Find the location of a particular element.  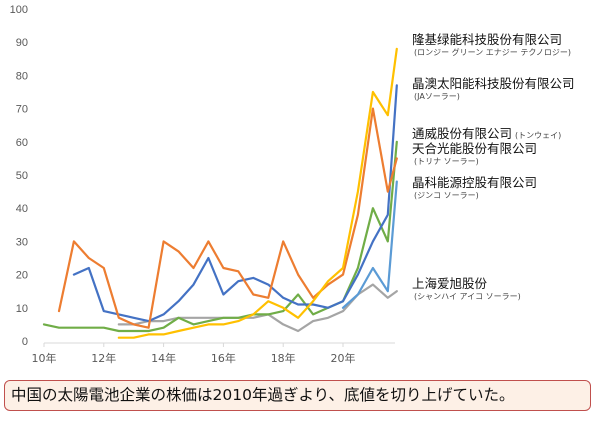

legend-sublabel: (シャンハイ アイコ ソーラー) is located at coordinates (467, 296).